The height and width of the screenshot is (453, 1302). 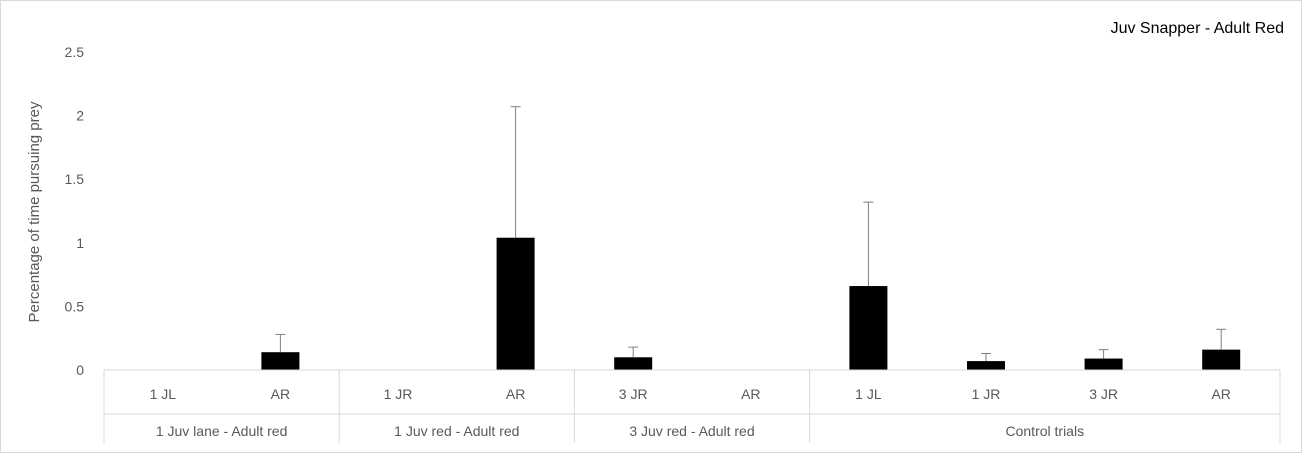 What do you see at coordinates (691, 431) in the screenshot?
I see `group-label: 3 Juv red - Adult red` at bounding box center [691, 431].